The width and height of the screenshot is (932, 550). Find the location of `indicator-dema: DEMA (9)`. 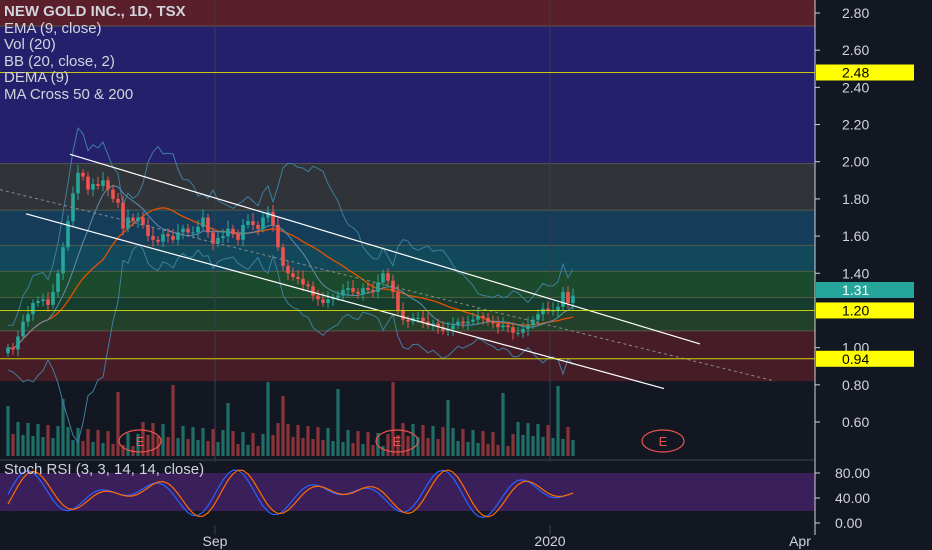

indicator-dema: DEMA (9) is located at coordinates (37, 77).